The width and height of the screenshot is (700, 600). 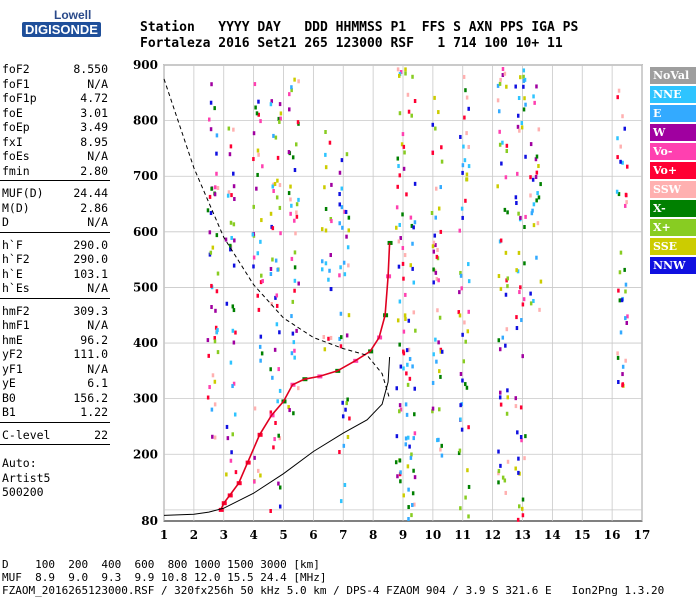 I want to click on legend-item-vo: Vo-, so click(x=673, y=151).